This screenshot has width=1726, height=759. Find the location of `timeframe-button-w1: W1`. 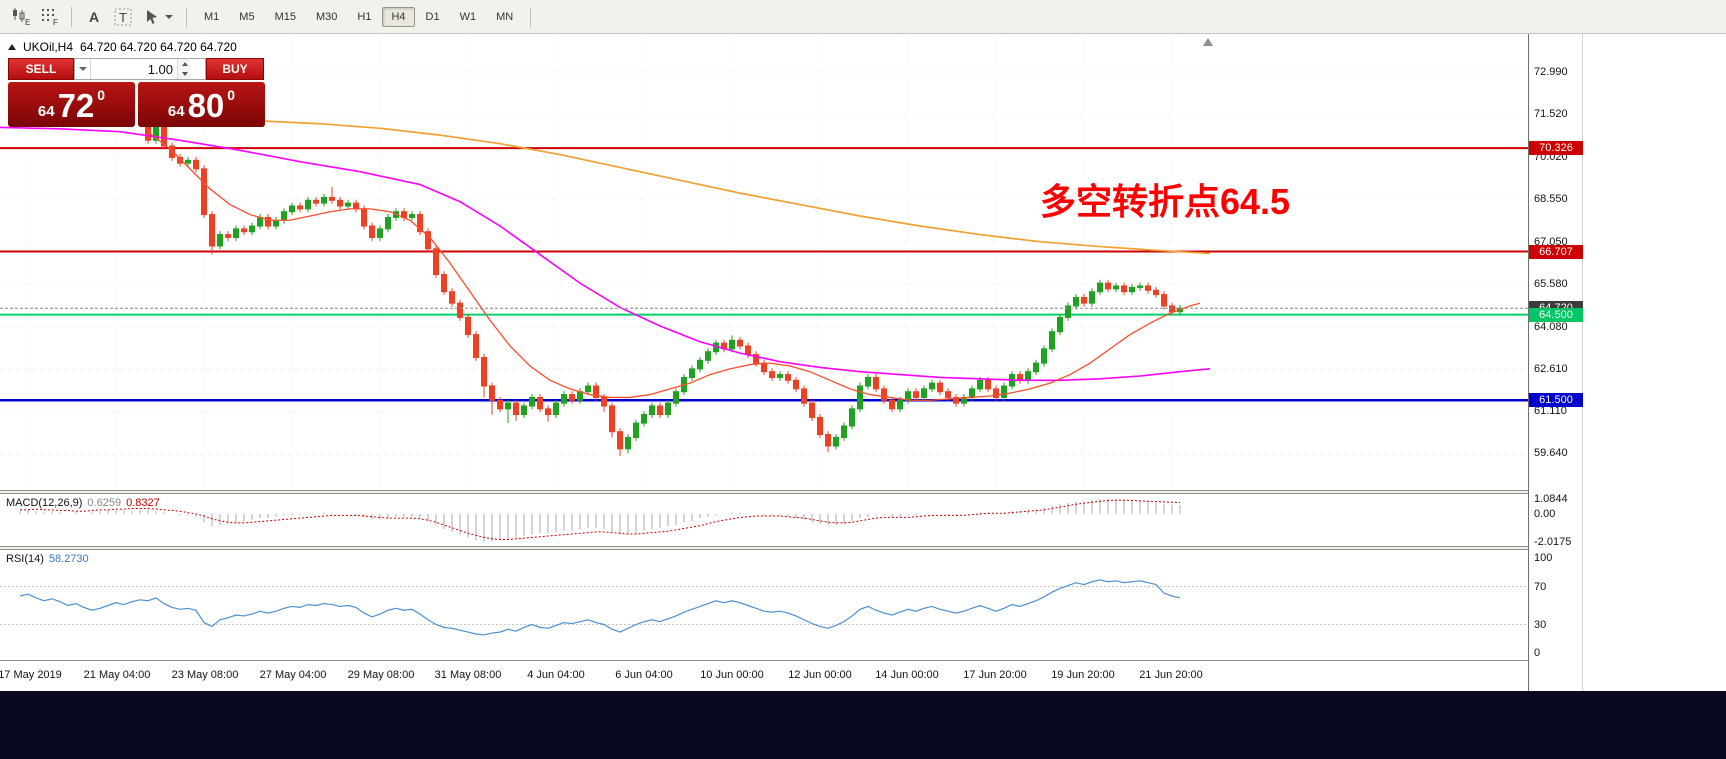

timeframe-button-w1: W1 is located at coordinates (468, 16).